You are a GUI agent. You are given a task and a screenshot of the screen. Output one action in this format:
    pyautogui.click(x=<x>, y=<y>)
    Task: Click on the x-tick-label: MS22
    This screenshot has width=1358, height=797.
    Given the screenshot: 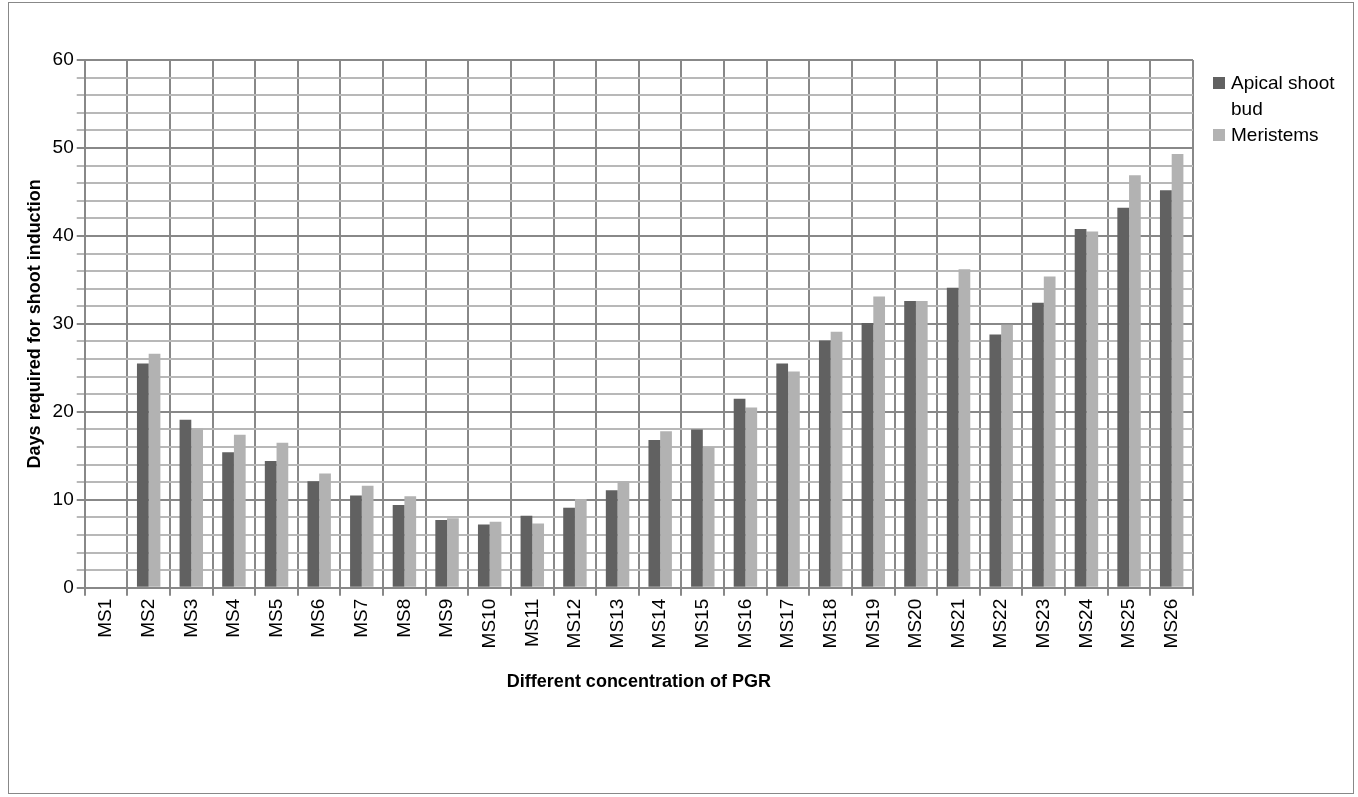 What is the action you would take?
    pyautogui.click(x=1000, y=623)
    